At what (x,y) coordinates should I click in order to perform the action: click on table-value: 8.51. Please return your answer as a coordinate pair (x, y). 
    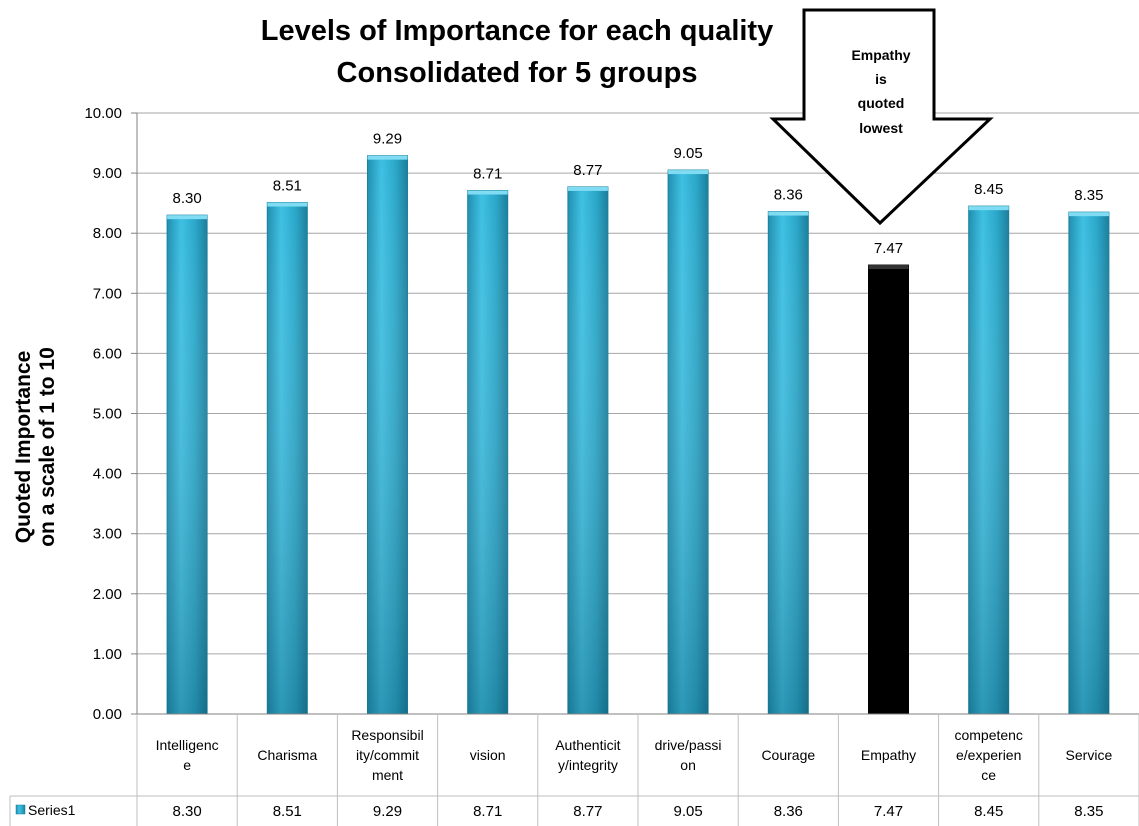
    Looking at the image, I should click on (287, 811).